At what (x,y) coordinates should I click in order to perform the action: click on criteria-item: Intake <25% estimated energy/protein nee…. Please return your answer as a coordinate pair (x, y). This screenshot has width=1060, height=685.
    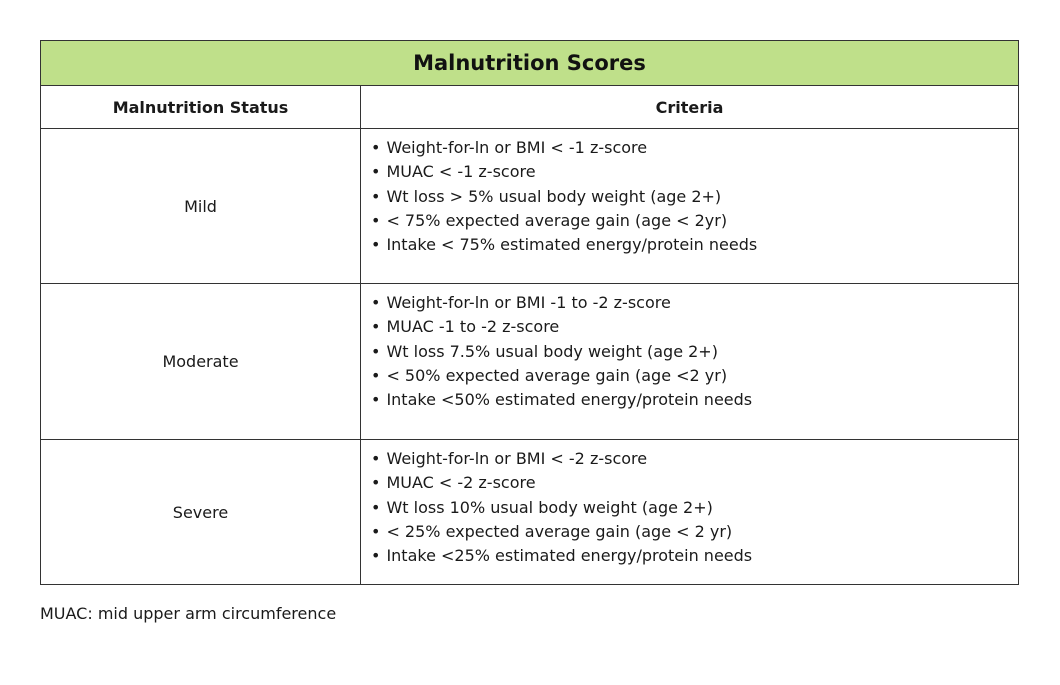
    Looking at the image, I should click on (561, 556).